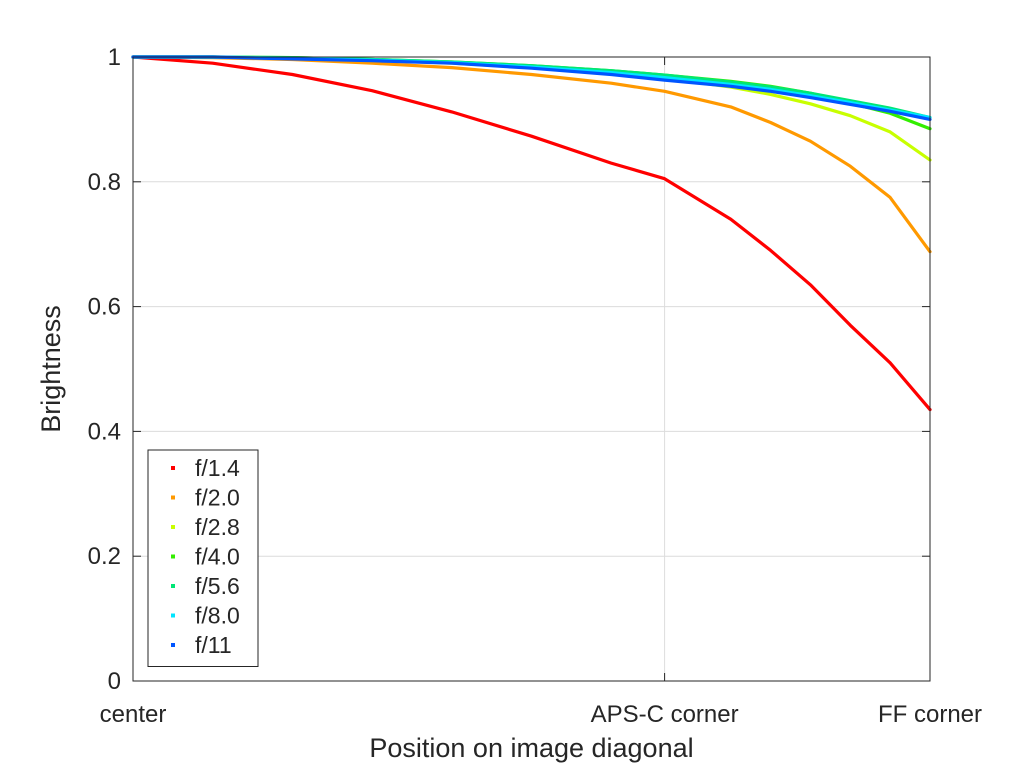 This screenshot has width=1026, height=766. I want to click on legend-label: f/2.0, so click(217, 498).